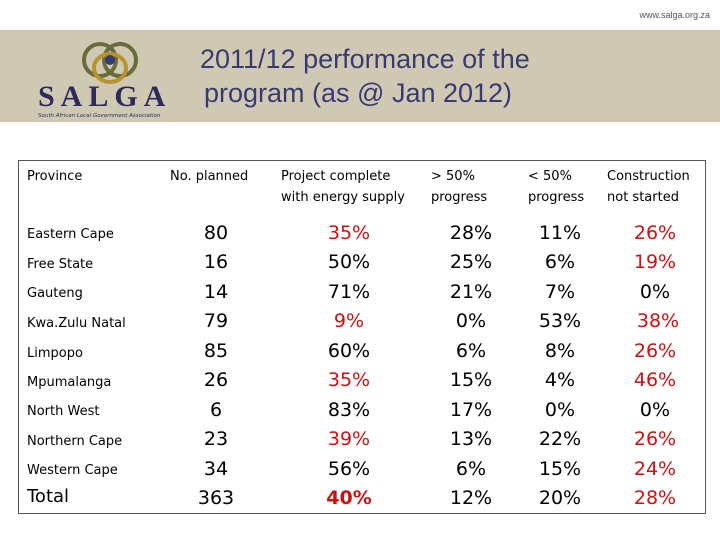 The image size is (720, 540). What do you see at coordinates (63, 411) in the screenshot?
I see `province-name: North West` at bounding box center [63, 411].